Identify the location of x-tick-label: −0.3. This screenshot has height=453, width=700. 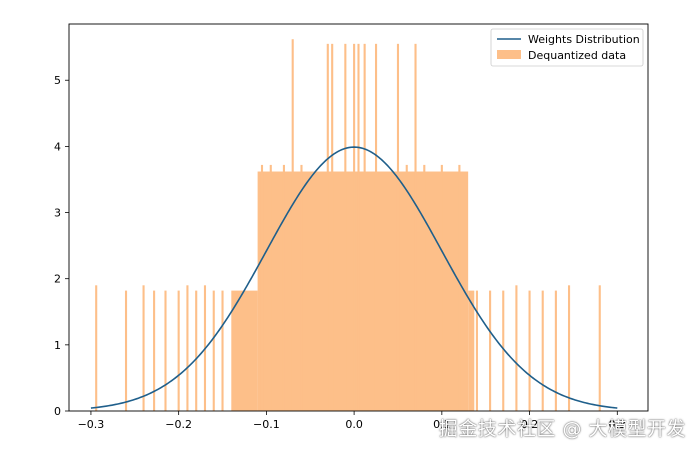
(91, 424).